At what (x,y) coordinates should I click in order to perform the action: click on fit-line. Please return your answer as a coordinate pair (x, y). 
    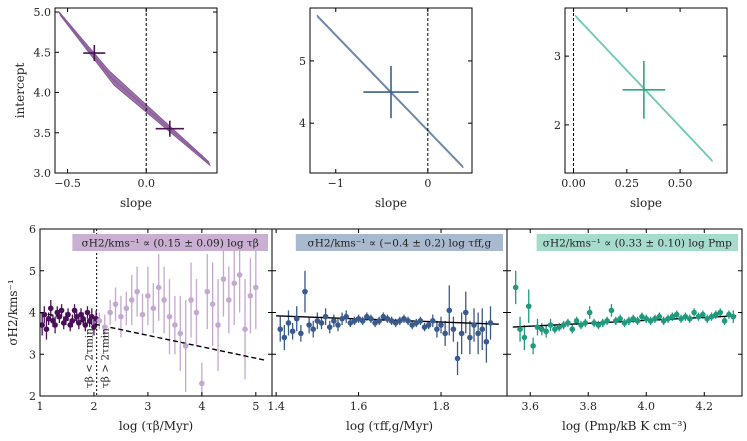
    Looking at the image, I should click on (153, 336).